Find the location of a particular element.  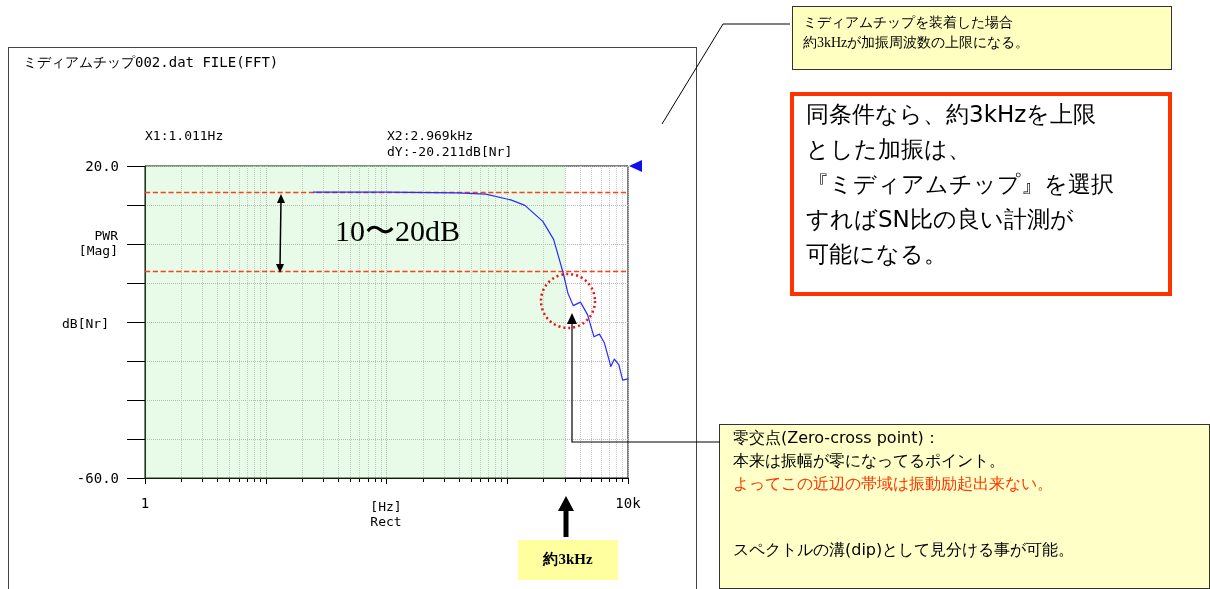

text: X1:1.011Hz is located at coordinates (184, 136).